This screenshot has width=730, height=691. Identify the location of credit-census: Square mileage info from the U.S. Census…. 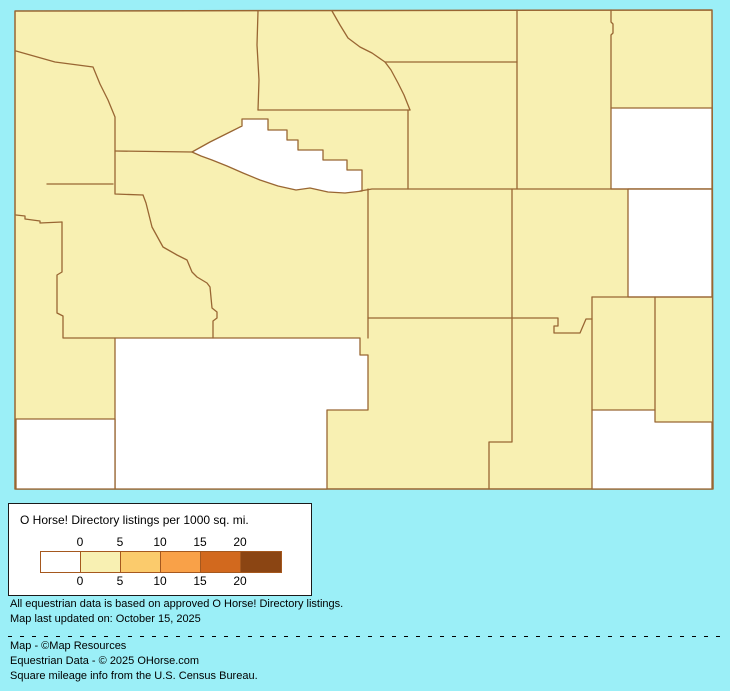
(134, 676).